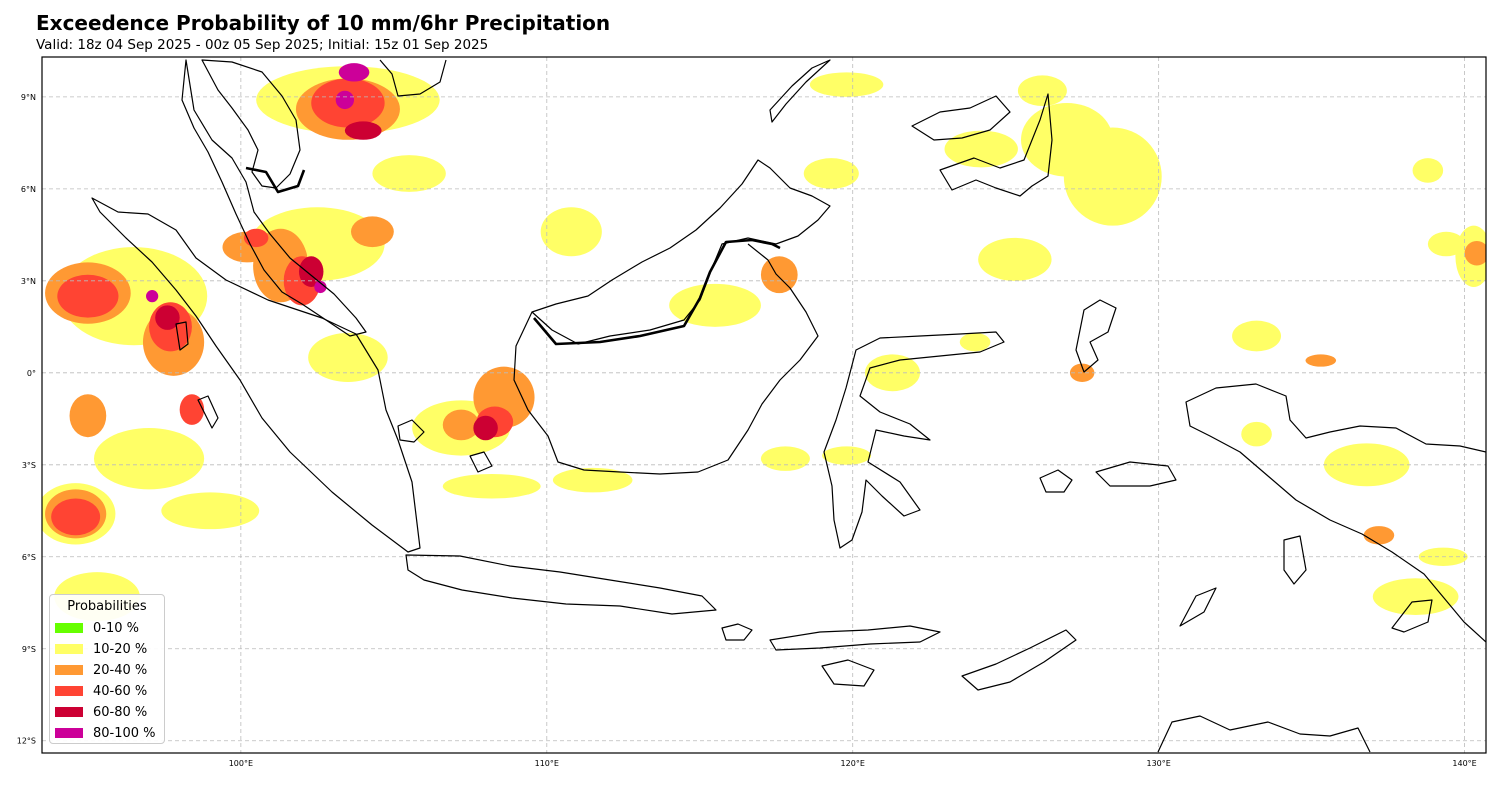  I want to click on java-coastline, so click(561, 584).